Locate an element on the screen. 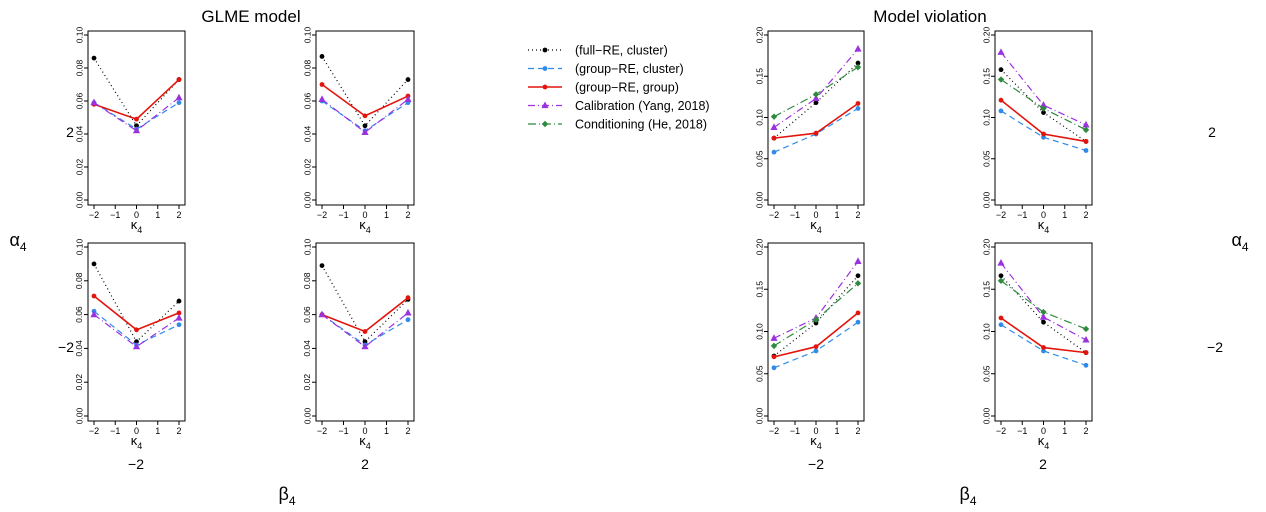 The image size is (1266, 512). col-factor-label-right: β4 is located at coordinates (967, 496).